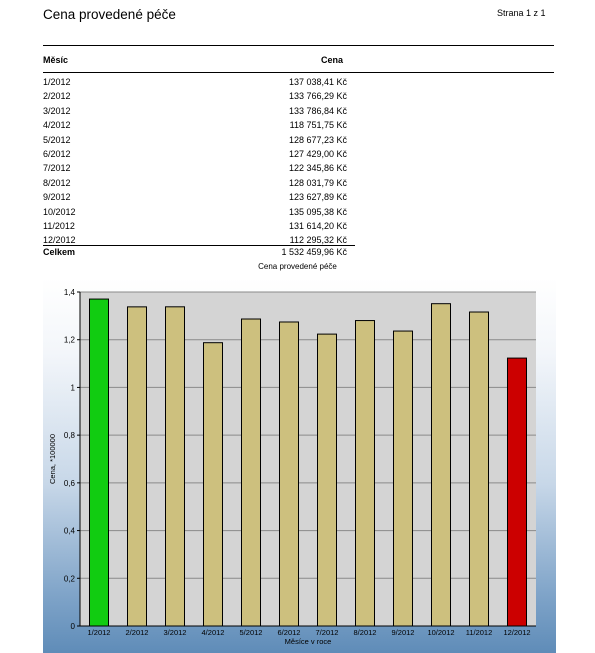 The height and width of the screenshot is (653, 595). What do you see at coordinates (57, 153) in the screenshot?
I see `row-month: 6/2012` at bounding box center [57, 153].